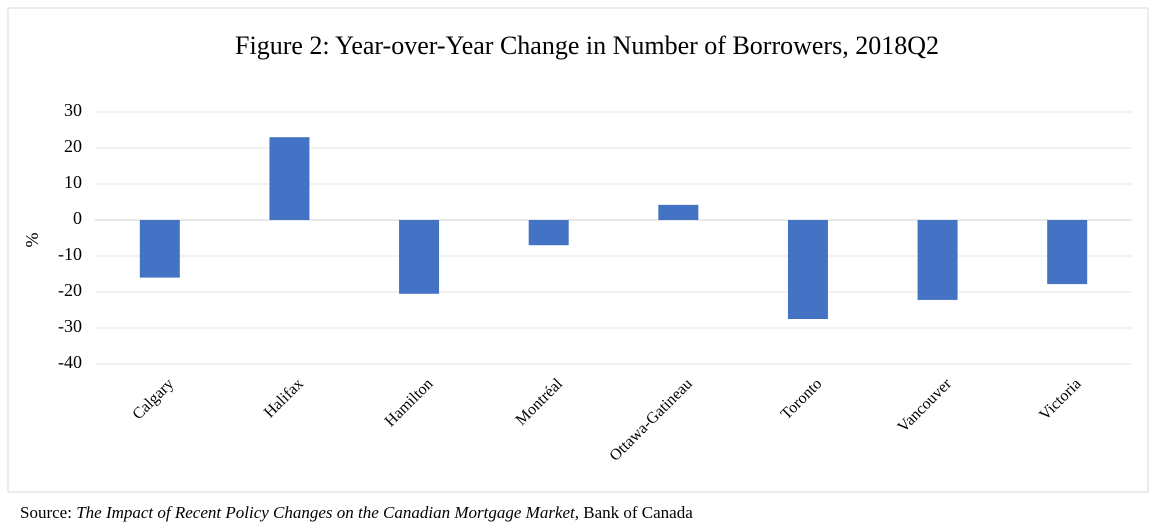 This screenshot has width=1157, height=531. Describe the element at coordinates (73, 110) in the screenshot. I see `y-tick-label: 30` at that location.